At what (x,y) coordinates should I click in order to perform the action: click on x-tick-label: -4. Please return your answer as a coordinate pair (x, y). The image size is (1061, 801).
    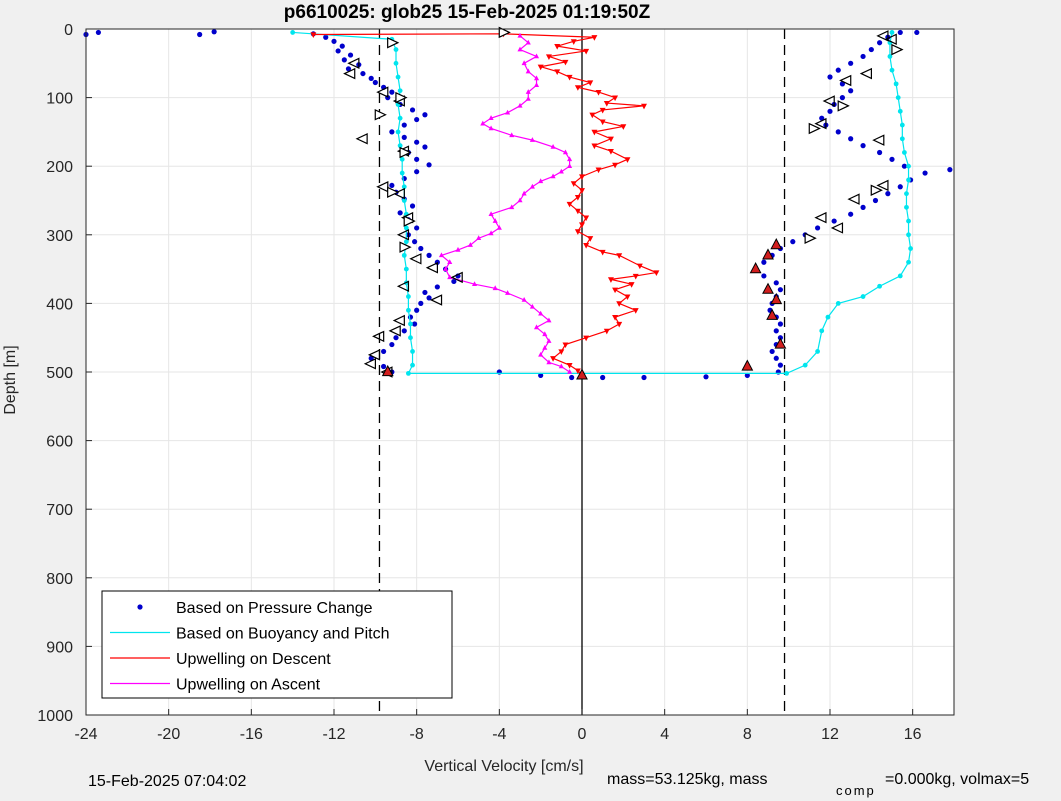
    Looking at the image, I should click on (499, 734).